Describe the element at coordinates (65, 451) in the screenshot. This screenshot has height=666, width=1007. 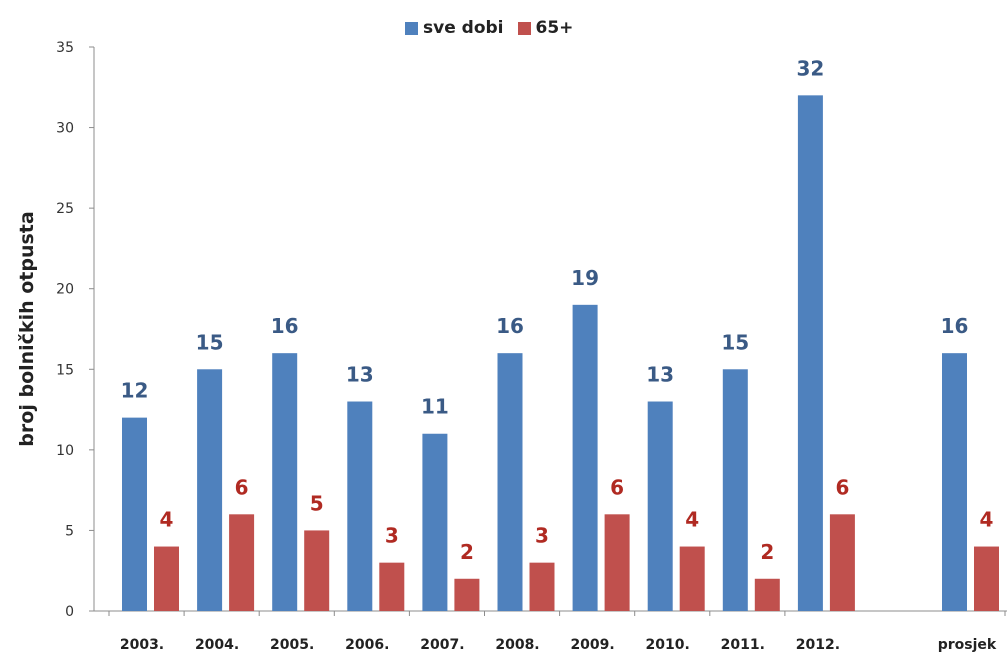
I see `y-tick-label: 10` at that location.